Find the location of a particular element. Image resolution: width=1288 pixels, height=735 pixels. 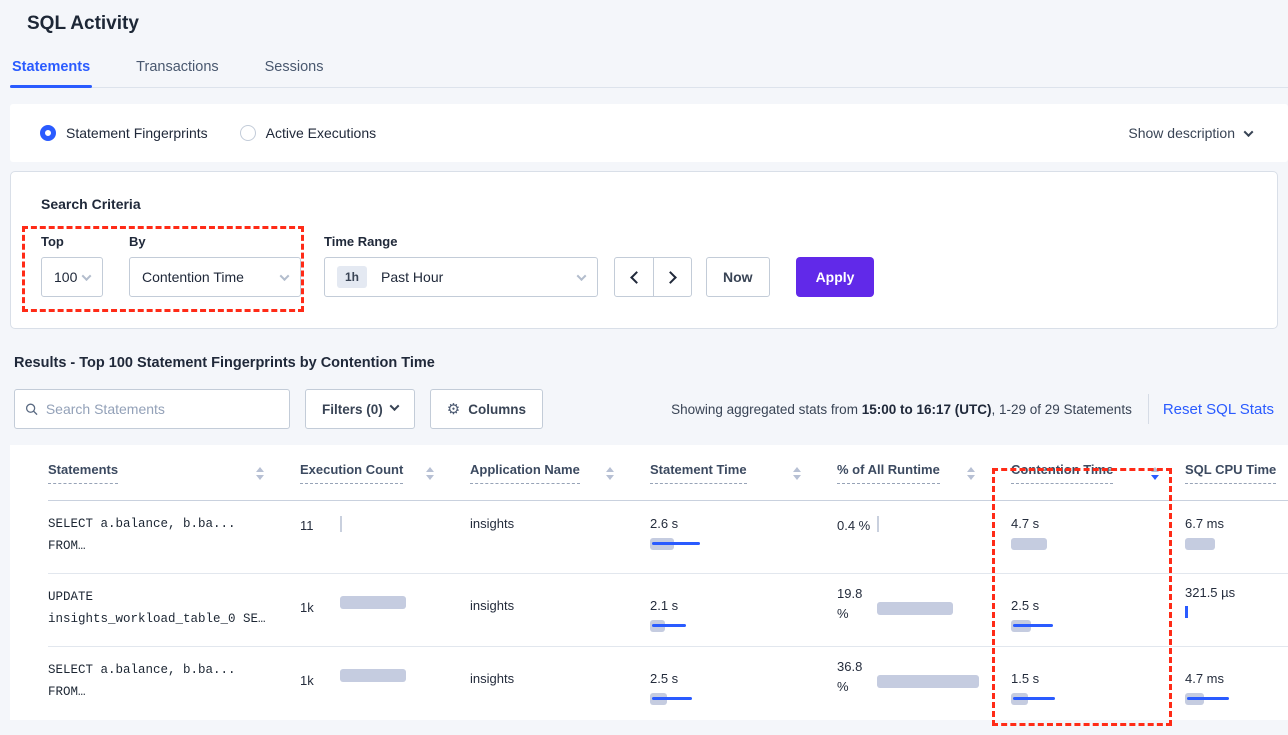

col-header-statement-time: Statement Time is located at coordinates (698, 473).